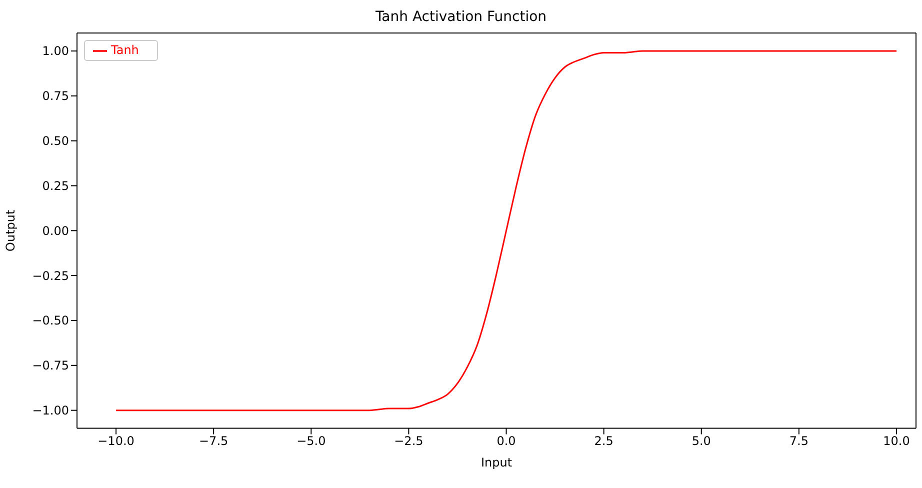 The width and height of the screenshot is (922, 488). Describe the element at coordinates (55, 51) in the screenshot. I see `y-tick-label: 1.00` at that location.